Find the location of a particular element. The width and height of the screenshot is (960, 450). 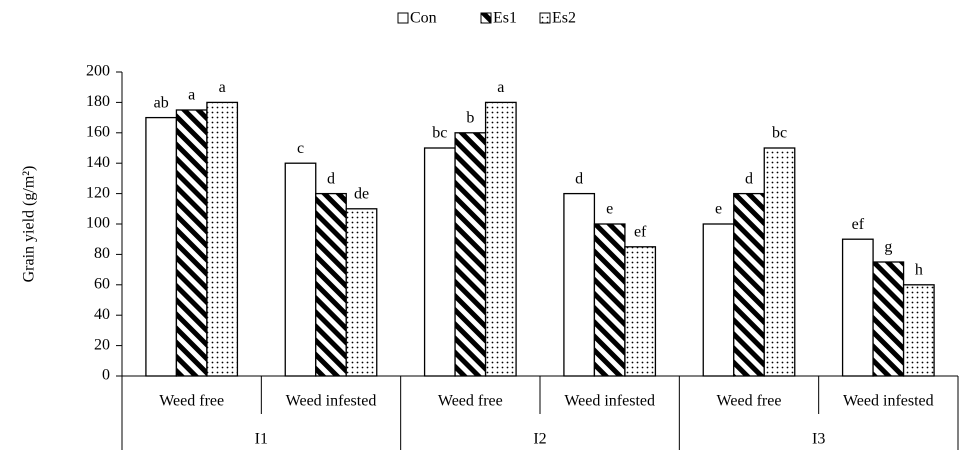

y-tick-label: 60 is located at coordinates (102, 283).